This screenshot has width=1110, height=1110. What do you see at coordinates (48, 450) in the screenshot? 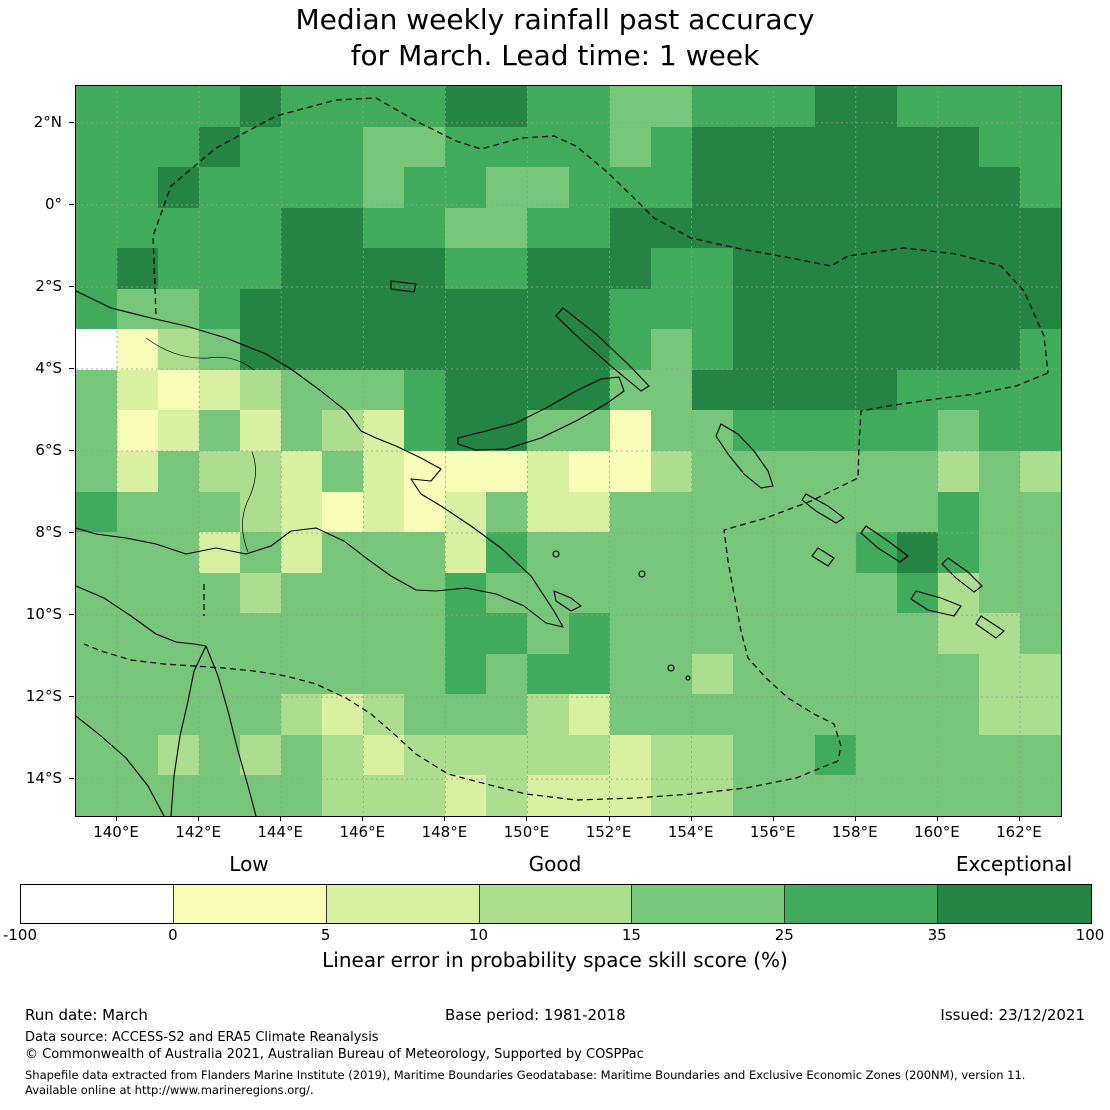
I see `y-axis-tick-label: 6°S` at bounding box center [48, 450].